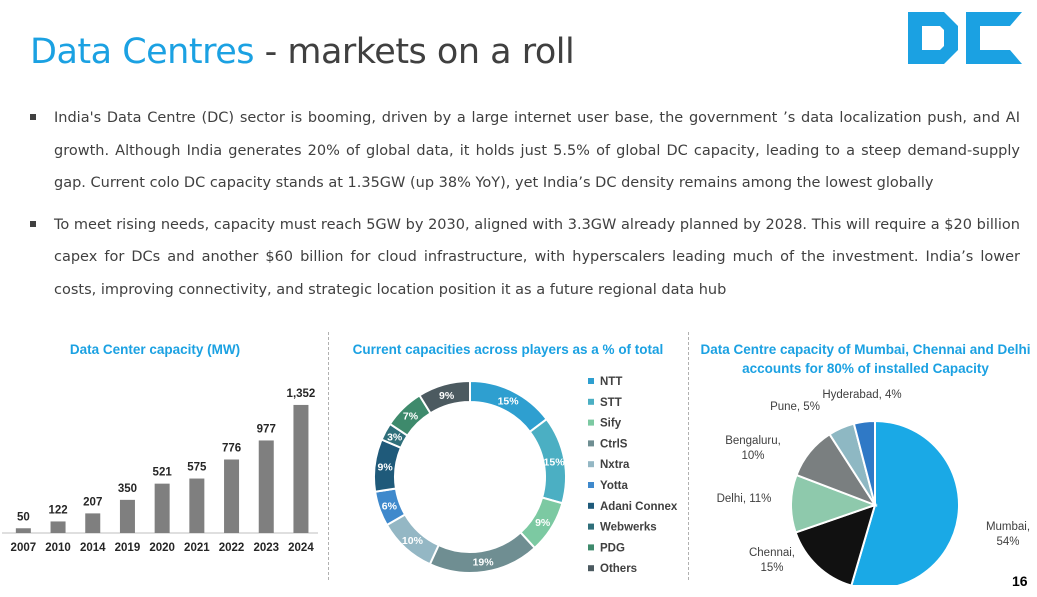 Image resolution: width=1037 pixels, height=597 pixels. I want to click on bar-2014, so click(93, 523).